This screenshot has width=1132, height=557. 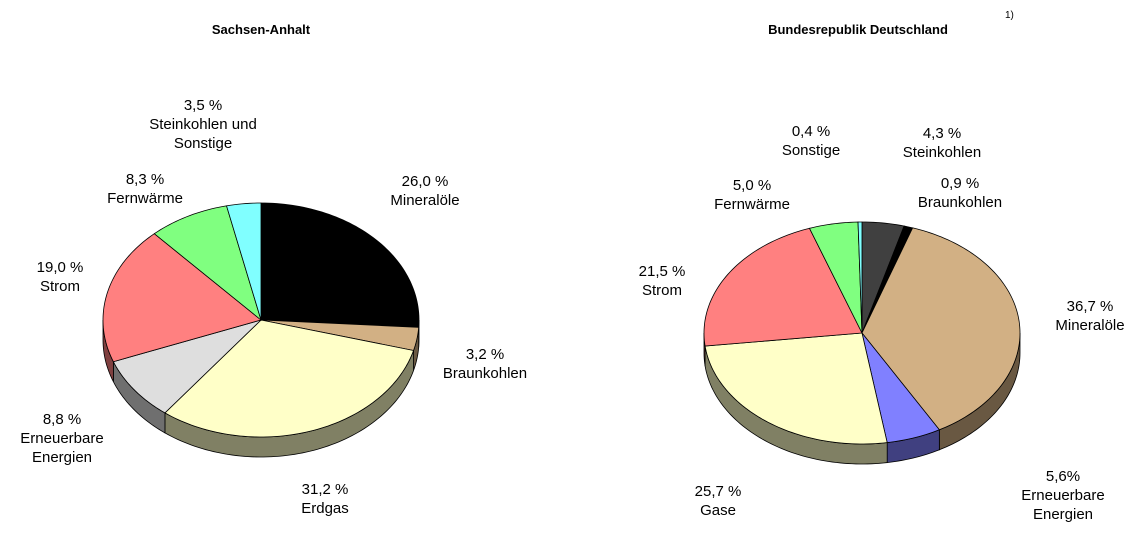 I want to click on slice-label: 26,0 % Mineralöle, so click(x=425, y=191).